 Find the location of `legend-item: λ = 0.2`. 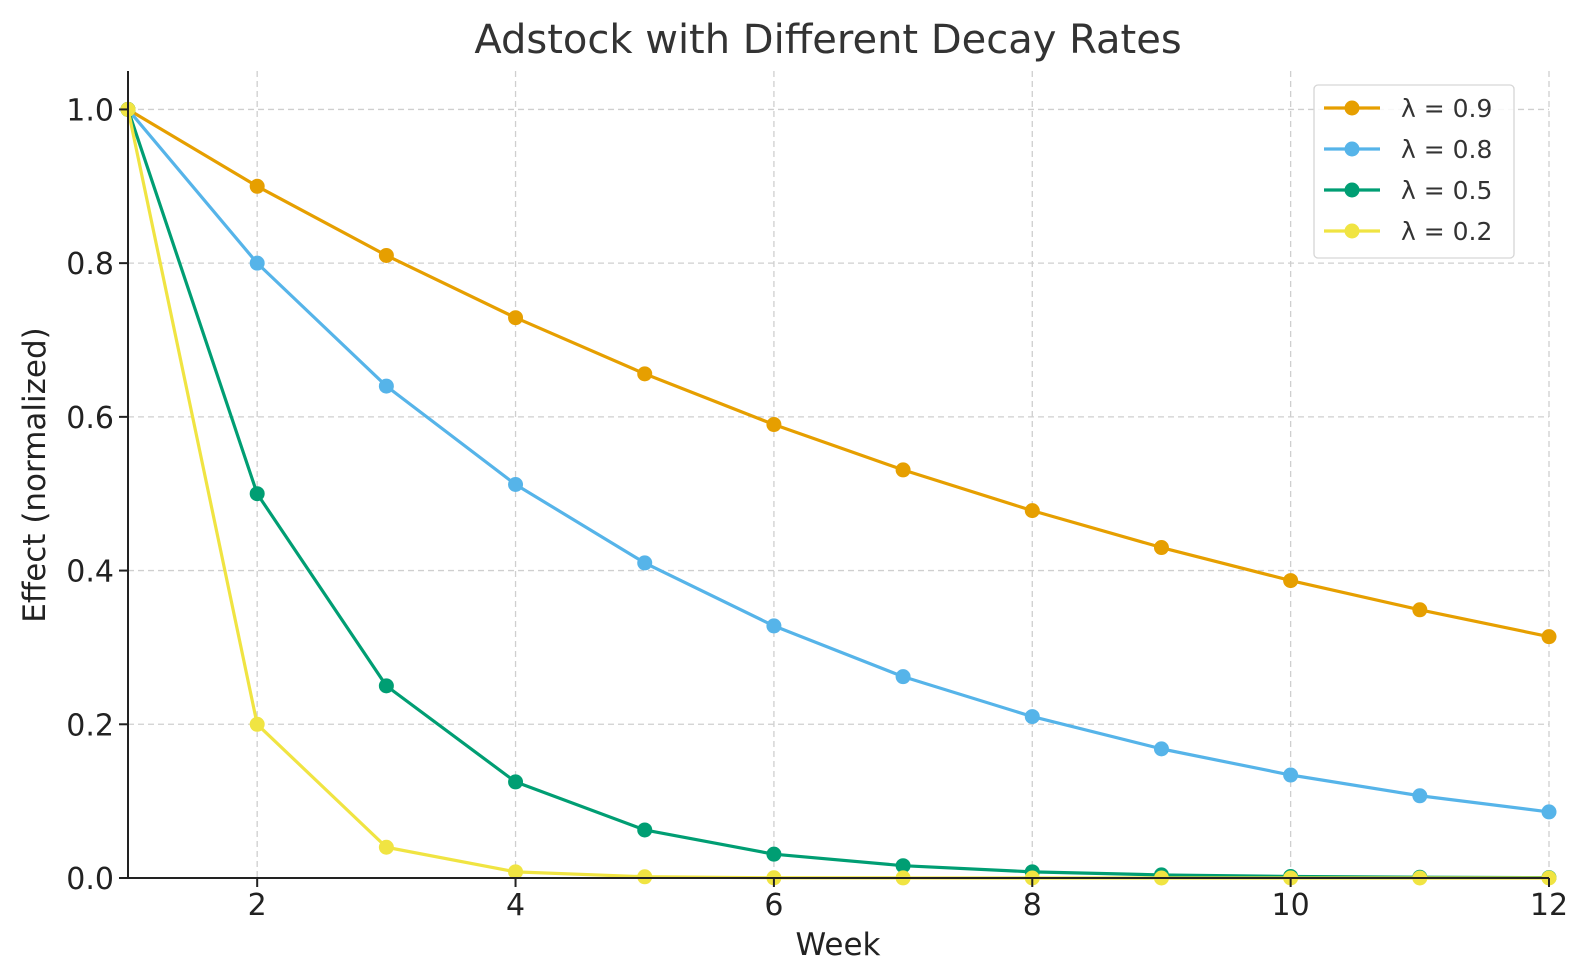

legend-item: λ = 0.2 is located at coordinates (1408, 231).